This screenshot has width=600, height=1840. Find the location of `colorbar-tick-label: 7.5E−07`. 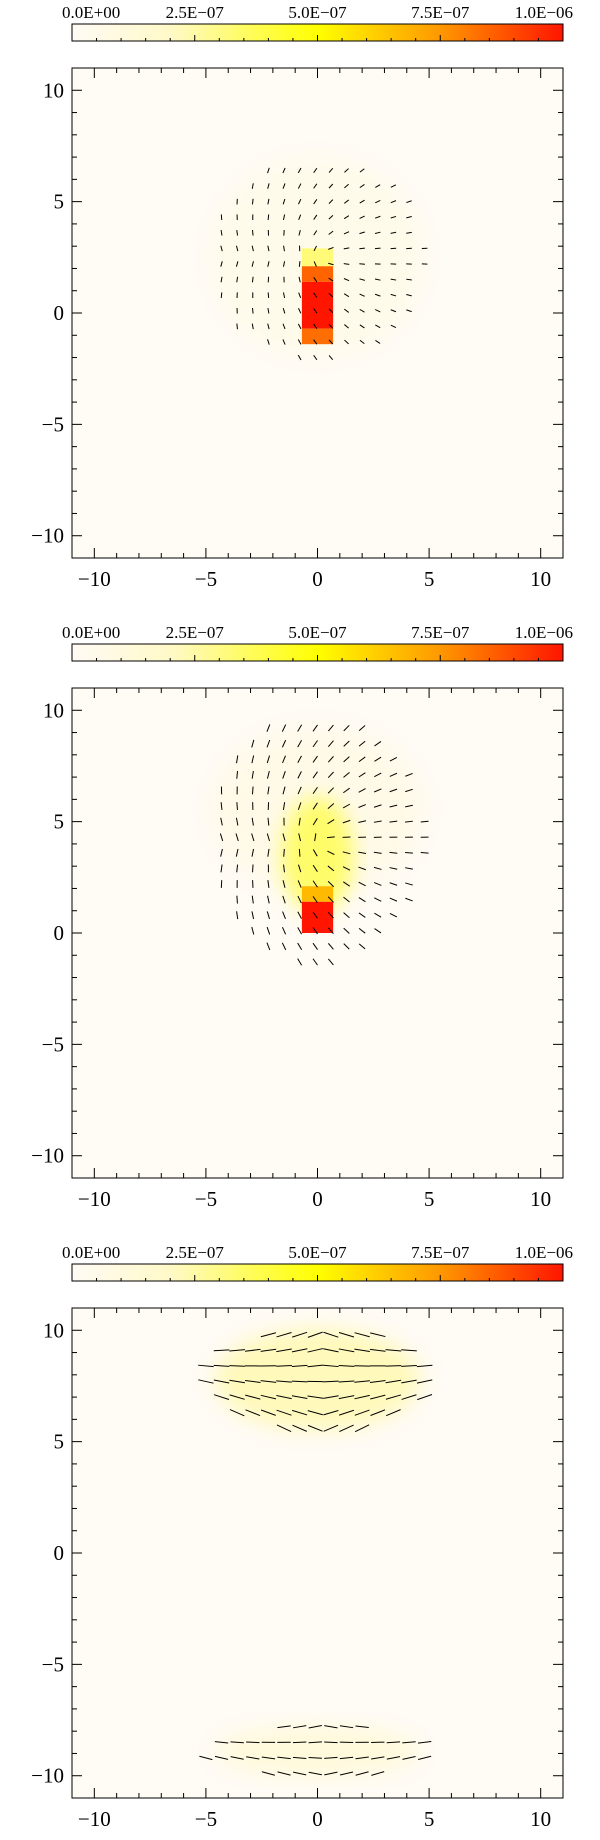

colorbar-tick-label: 7.5E−07 is located at coordinates (440, 632).